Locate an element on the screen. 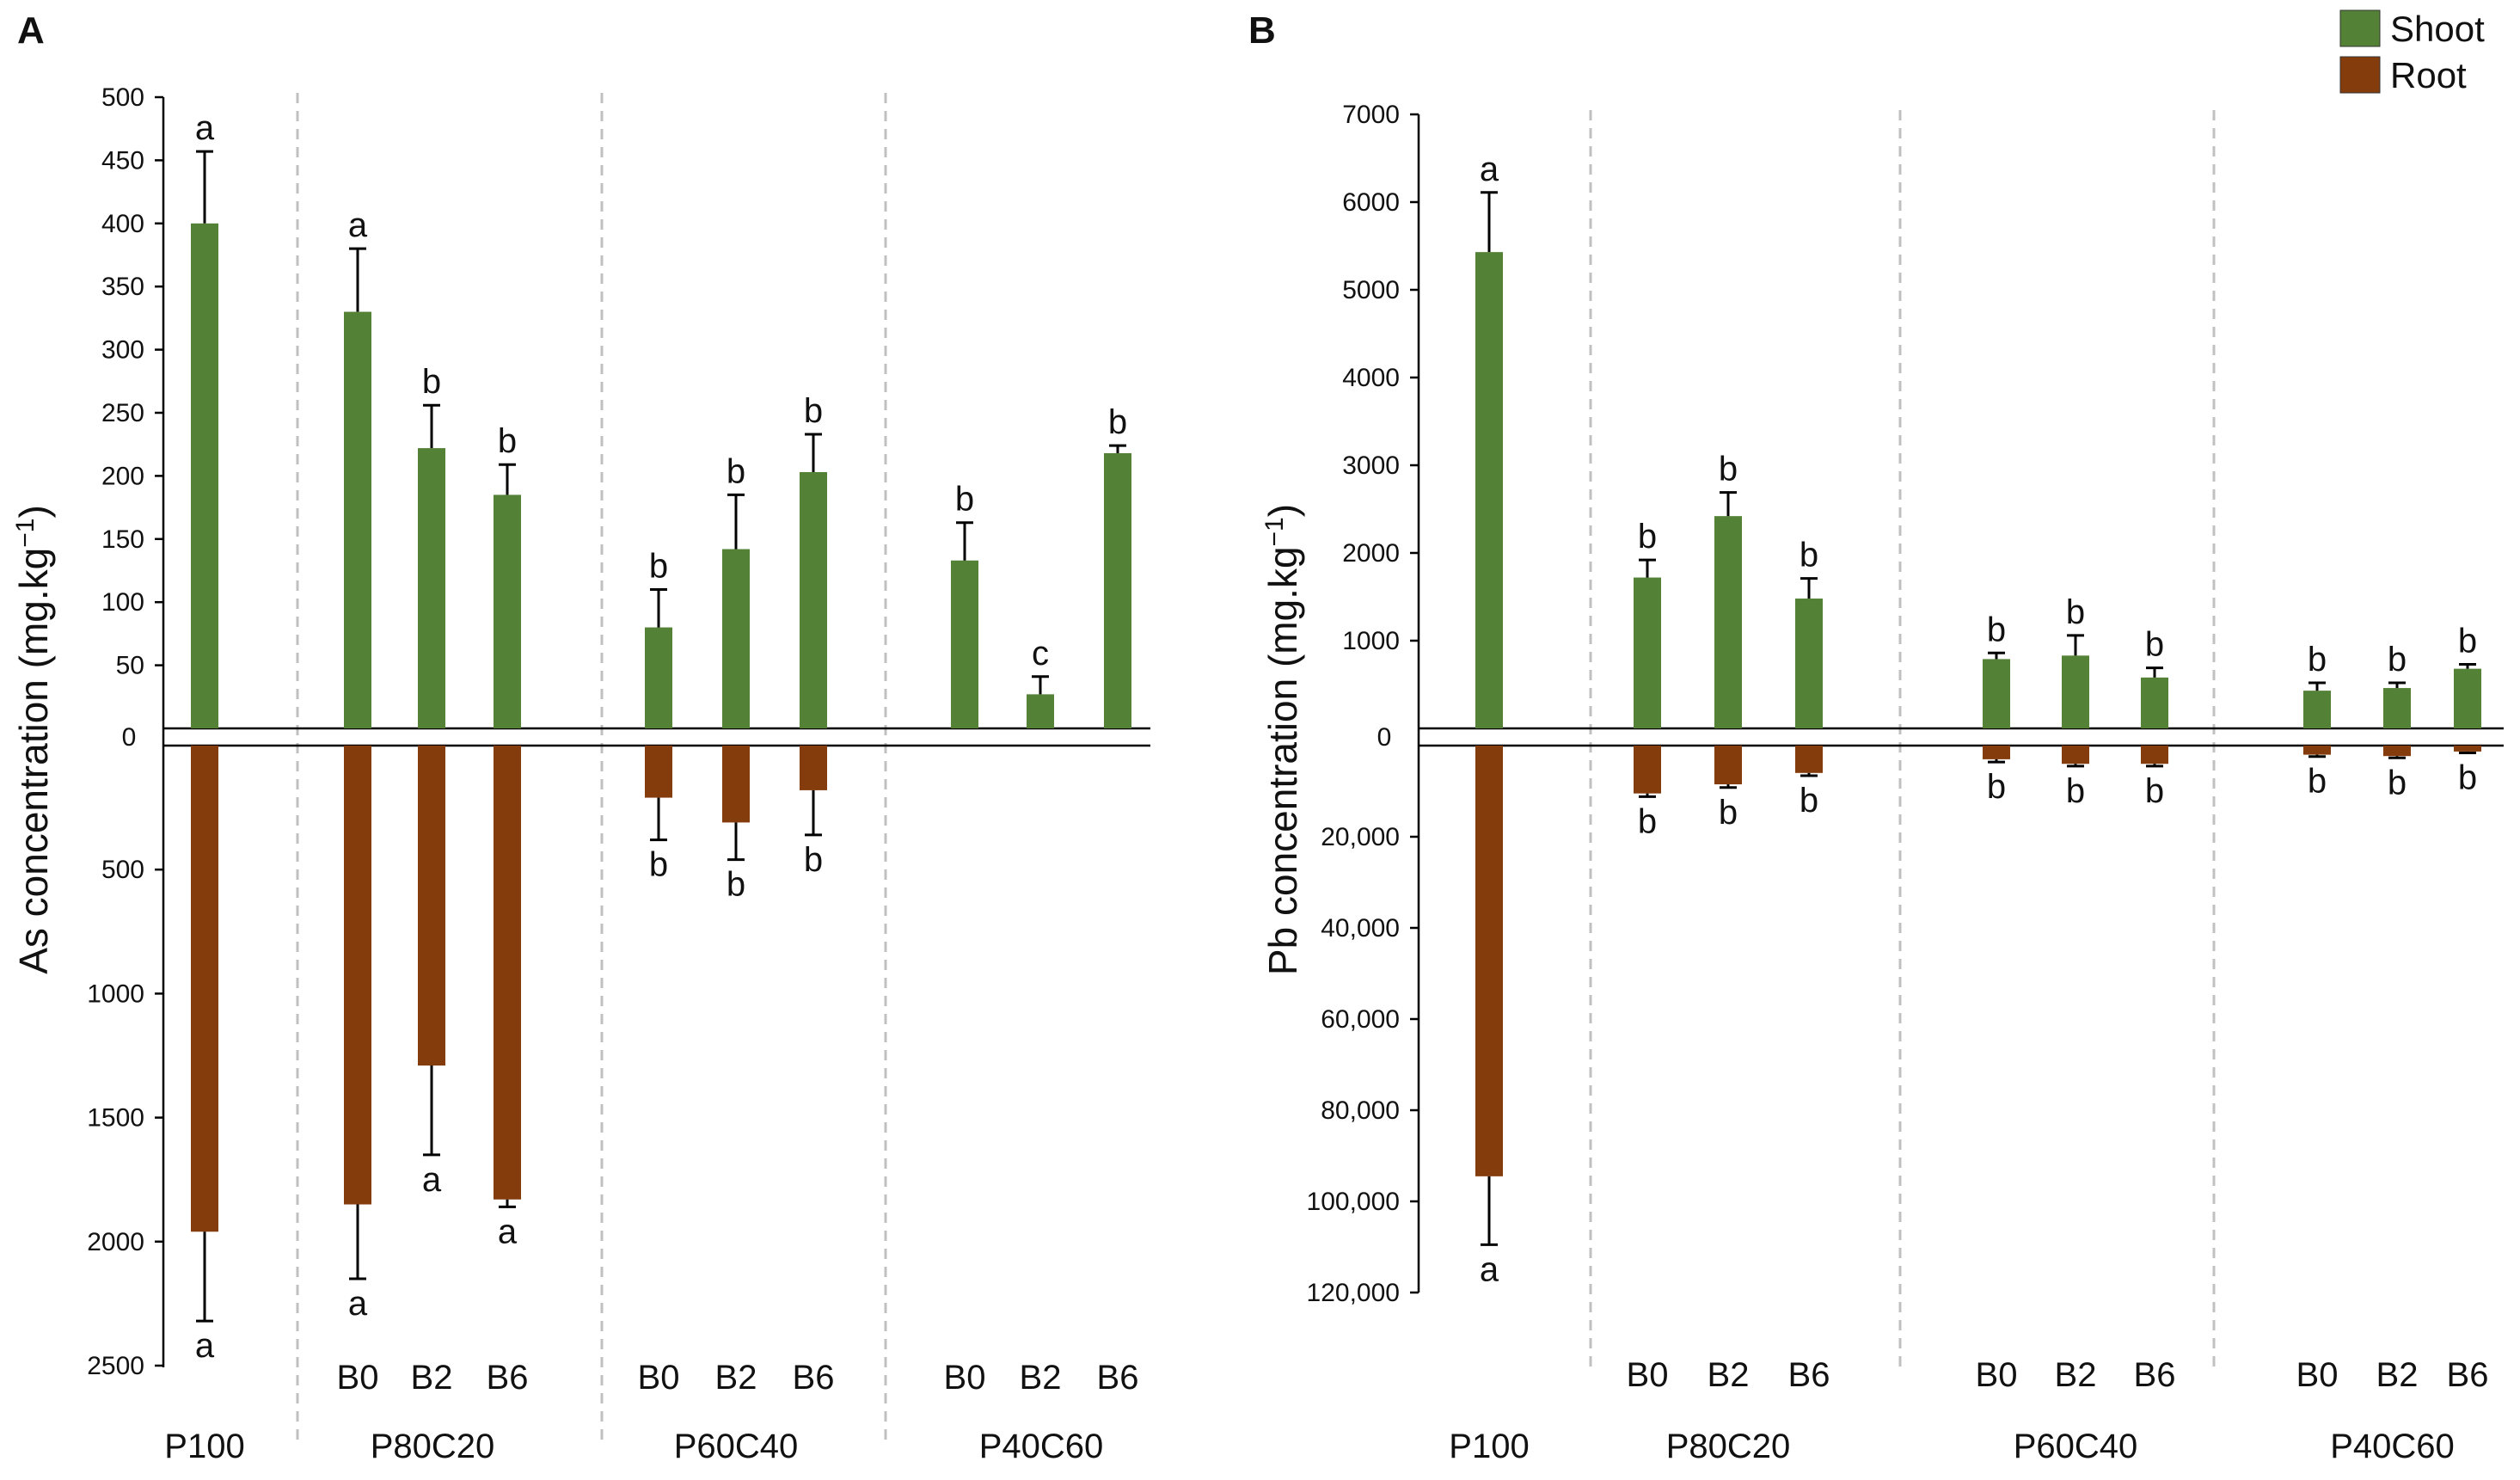  panel-b-y-axis-label-close: ) is located at coordinates (1282, 510).